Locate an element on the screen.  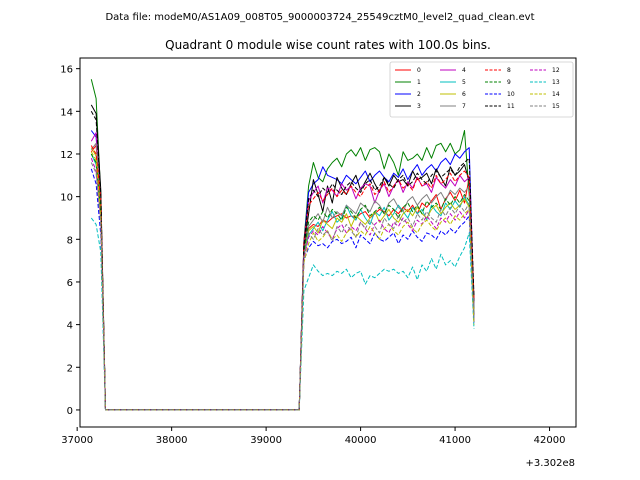
legend-label-5: 5 is located at coordinates (464, 82).